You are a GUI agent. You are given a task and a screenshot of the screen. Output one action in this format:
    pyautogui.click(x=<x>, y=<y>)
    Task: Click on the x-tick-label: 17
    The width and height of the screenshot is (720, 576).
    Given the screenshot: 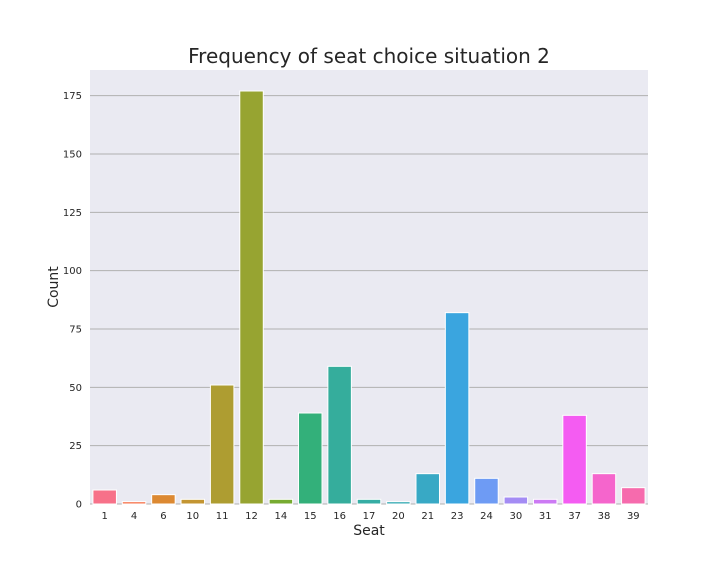 What is the action you would take?
    pyautogui.click(x=369, y=516)
    